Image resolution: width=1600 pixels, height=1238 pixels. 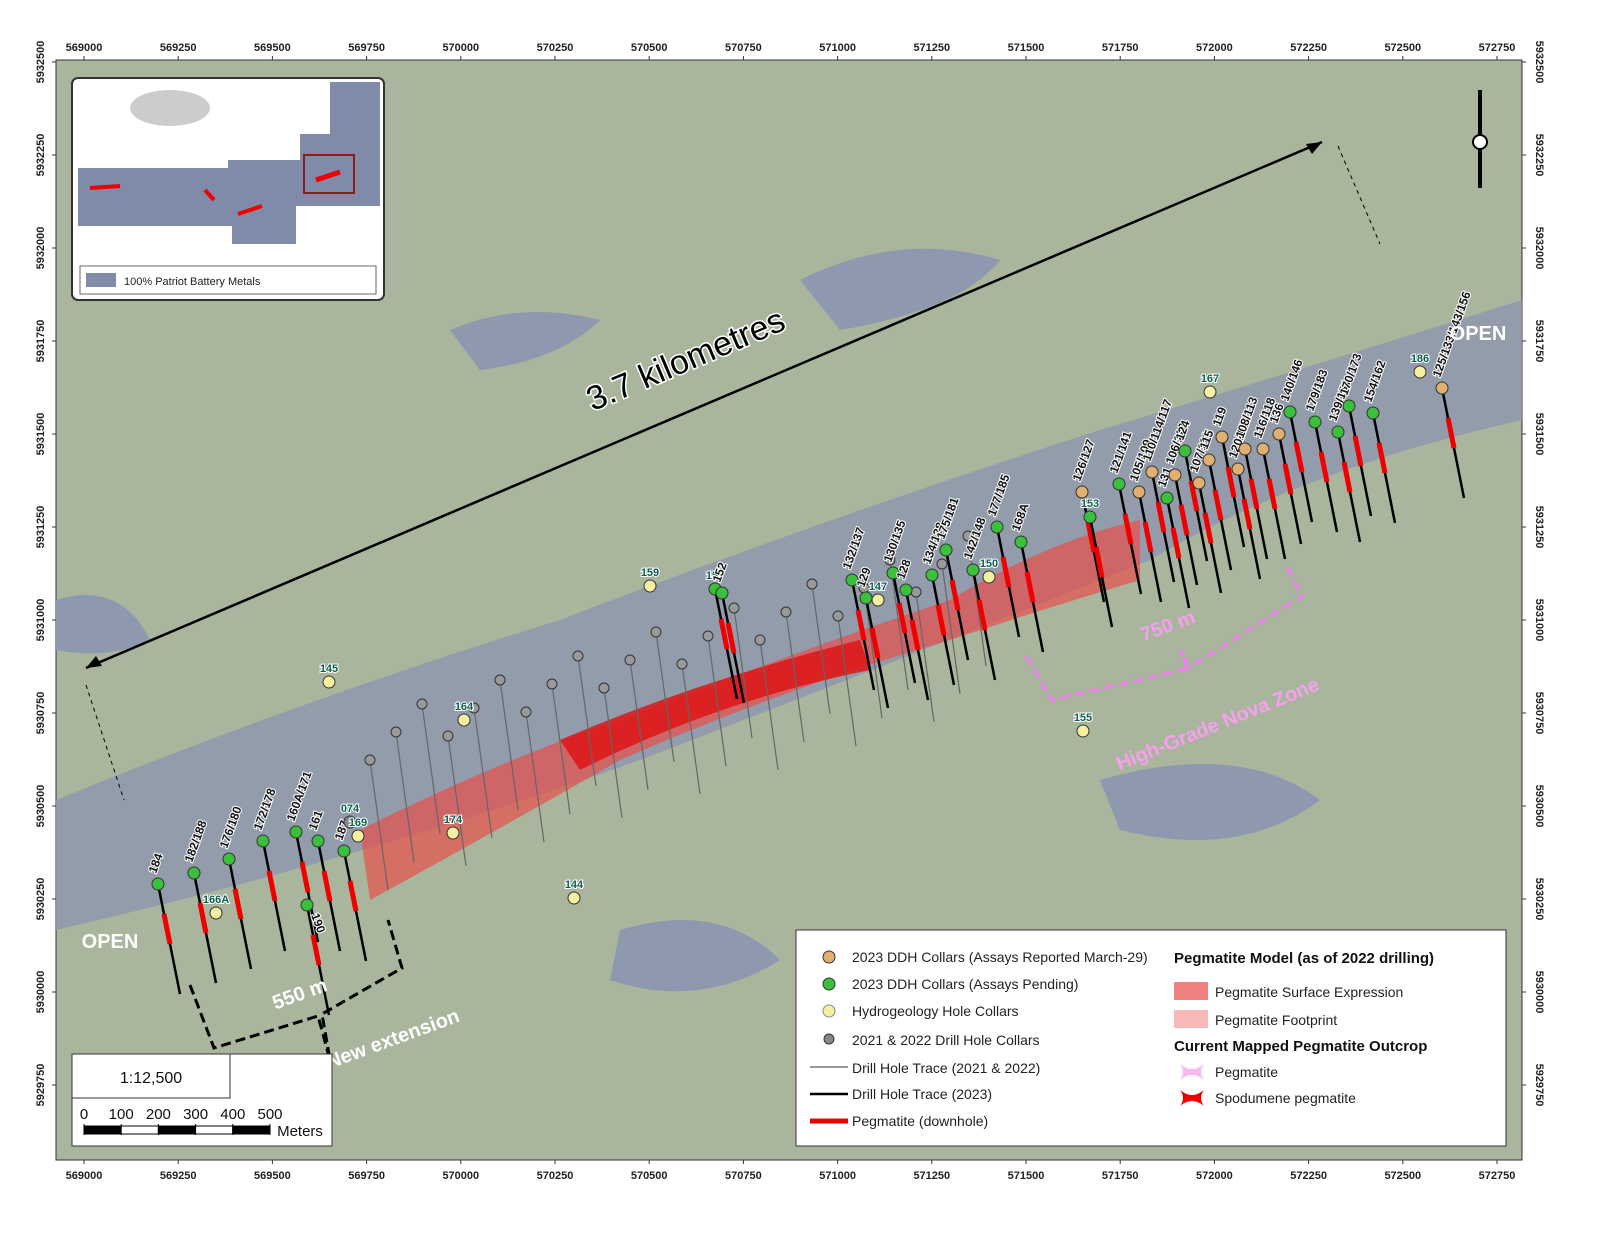 What do you see at coordinates (1083, 718) in the screenshot?
I see `hole-label: 155` at bounding box center [1083, 718].